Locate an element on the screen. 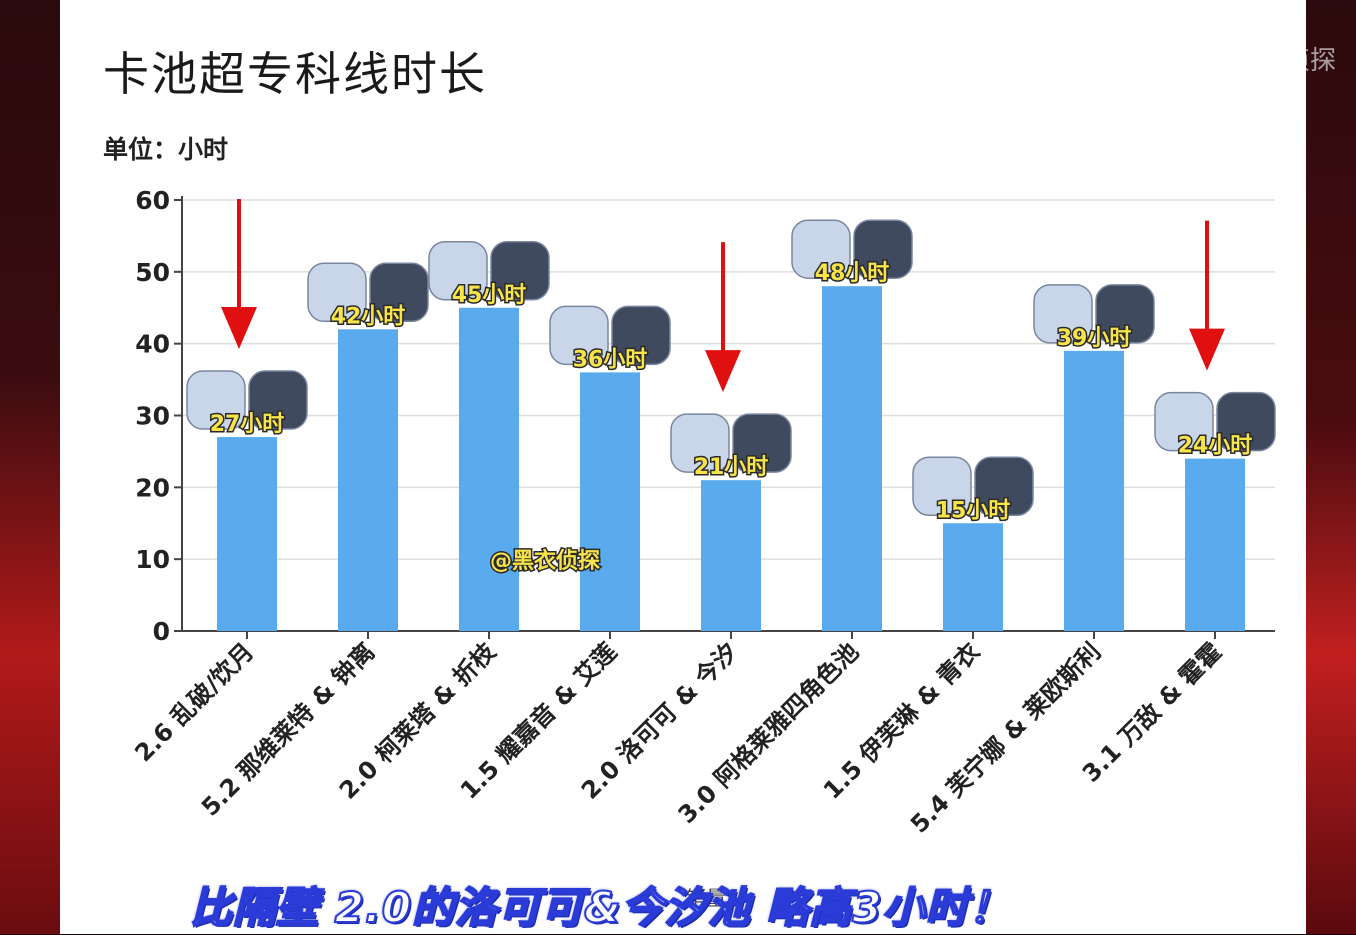 The height and width of the screenshot is (935, 1356). background-left is located at coordinates (30, 467).